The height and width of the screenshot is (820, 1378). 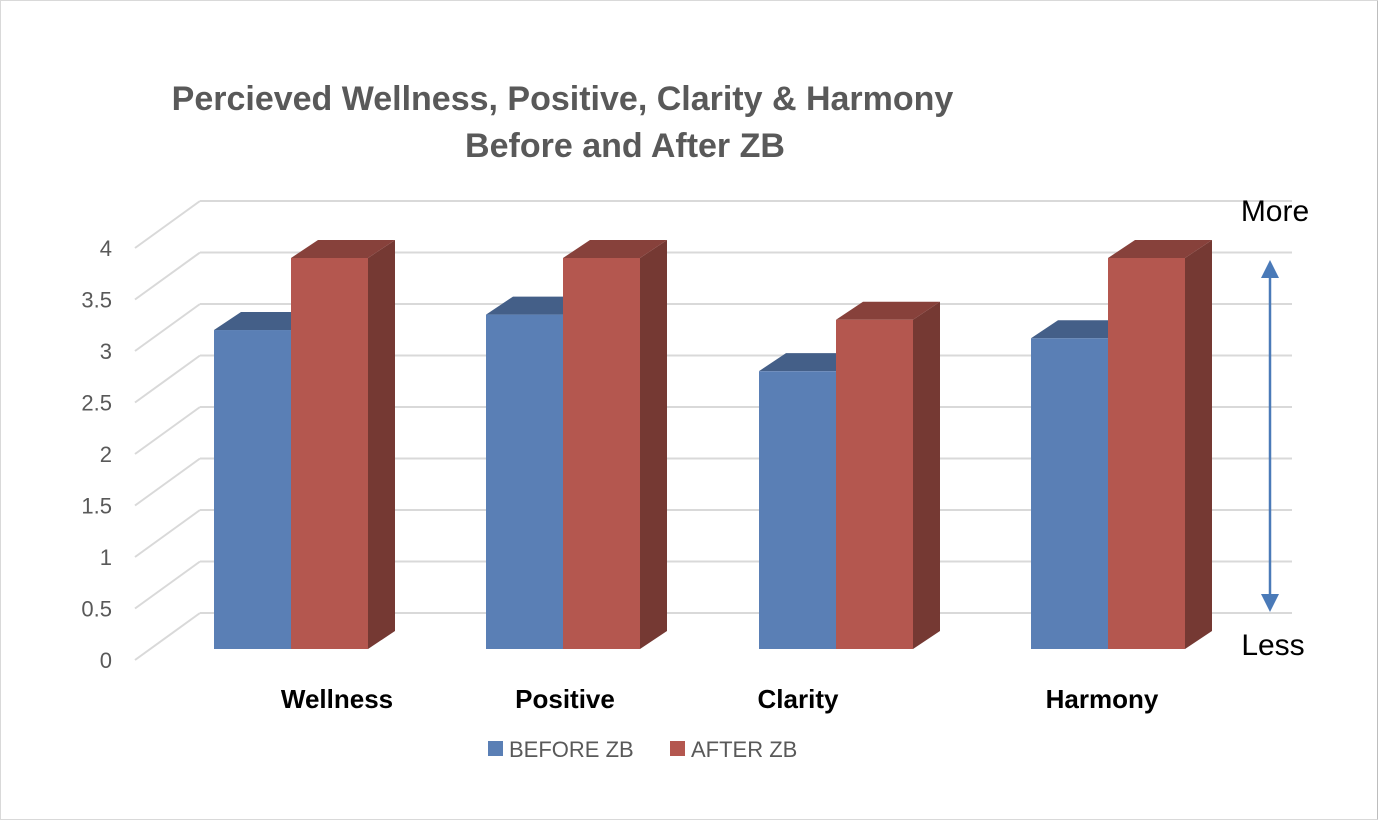 What do you see at coordinates (1275, 428) in the screenshot?
I see `annotation-layer: More Less` at bounding box center [1275, 428].